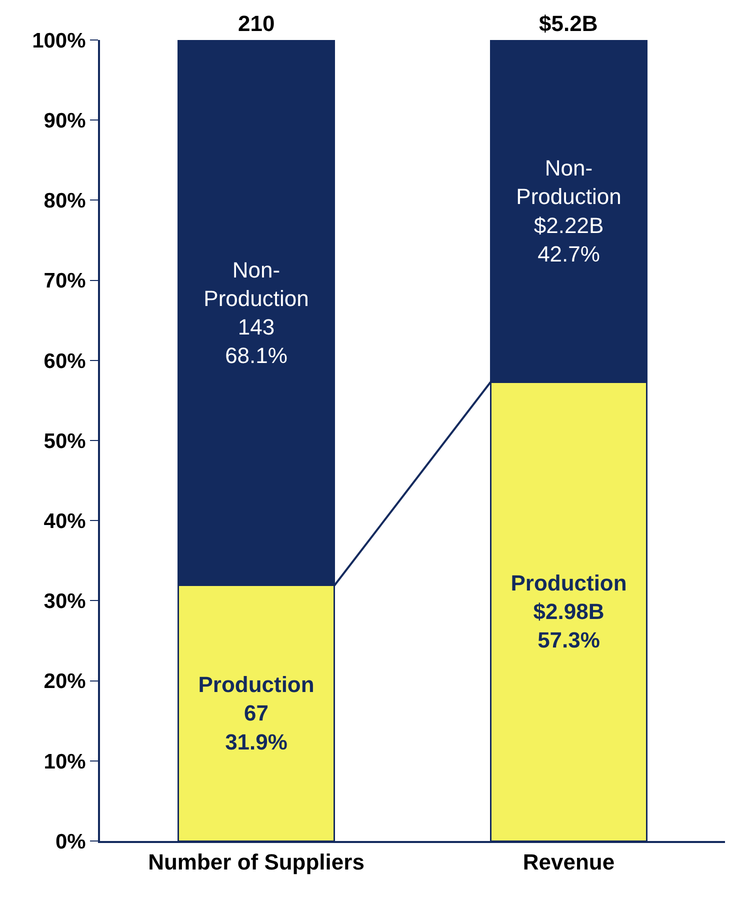 The height and width of the screenshot is (901, 745). Describe the element at coordinates (568, 611) in the screenshot. I see `data-label: Production $2.98B 57.3%` at that location.